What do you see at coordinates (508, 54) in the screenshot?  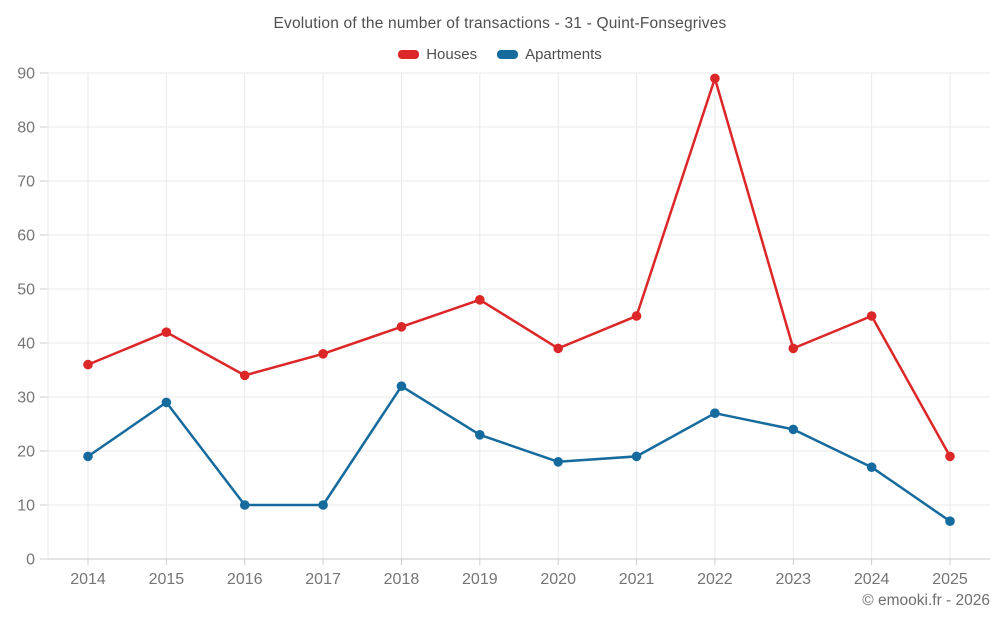 I see `apartments-series-swatch-icon` at bounding box center [508, 54].